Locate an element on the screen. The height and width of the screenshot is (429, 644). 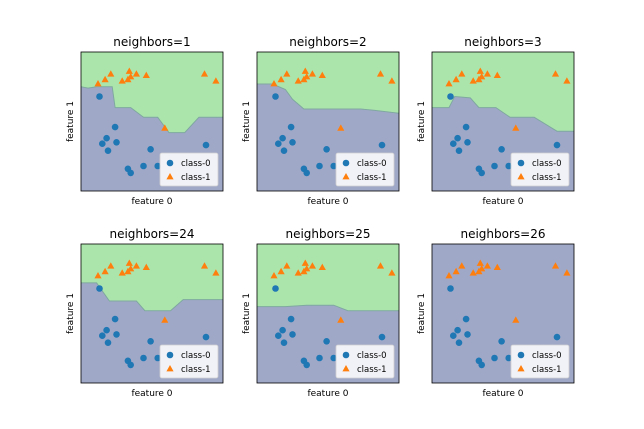
subplot-title: neighbors=2 is located at coordinates (327, 42).